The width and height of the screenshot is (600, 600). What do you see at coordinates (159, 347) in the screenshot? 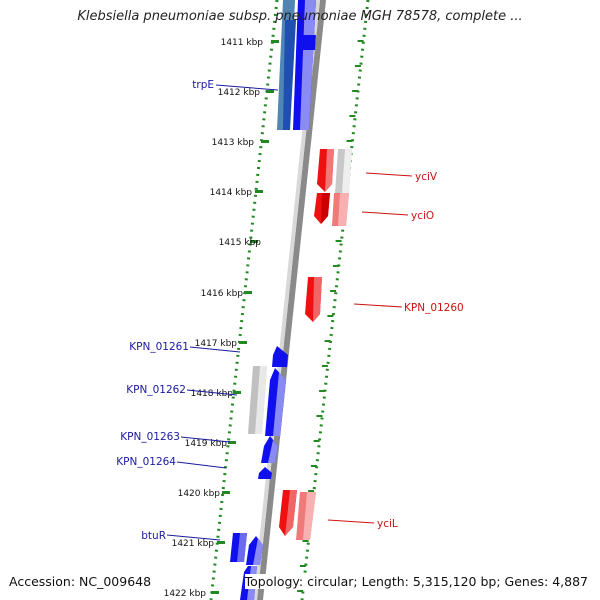
I see `gene-label-KPN_01261: KPN_01261` at bounding box center [159, 347].